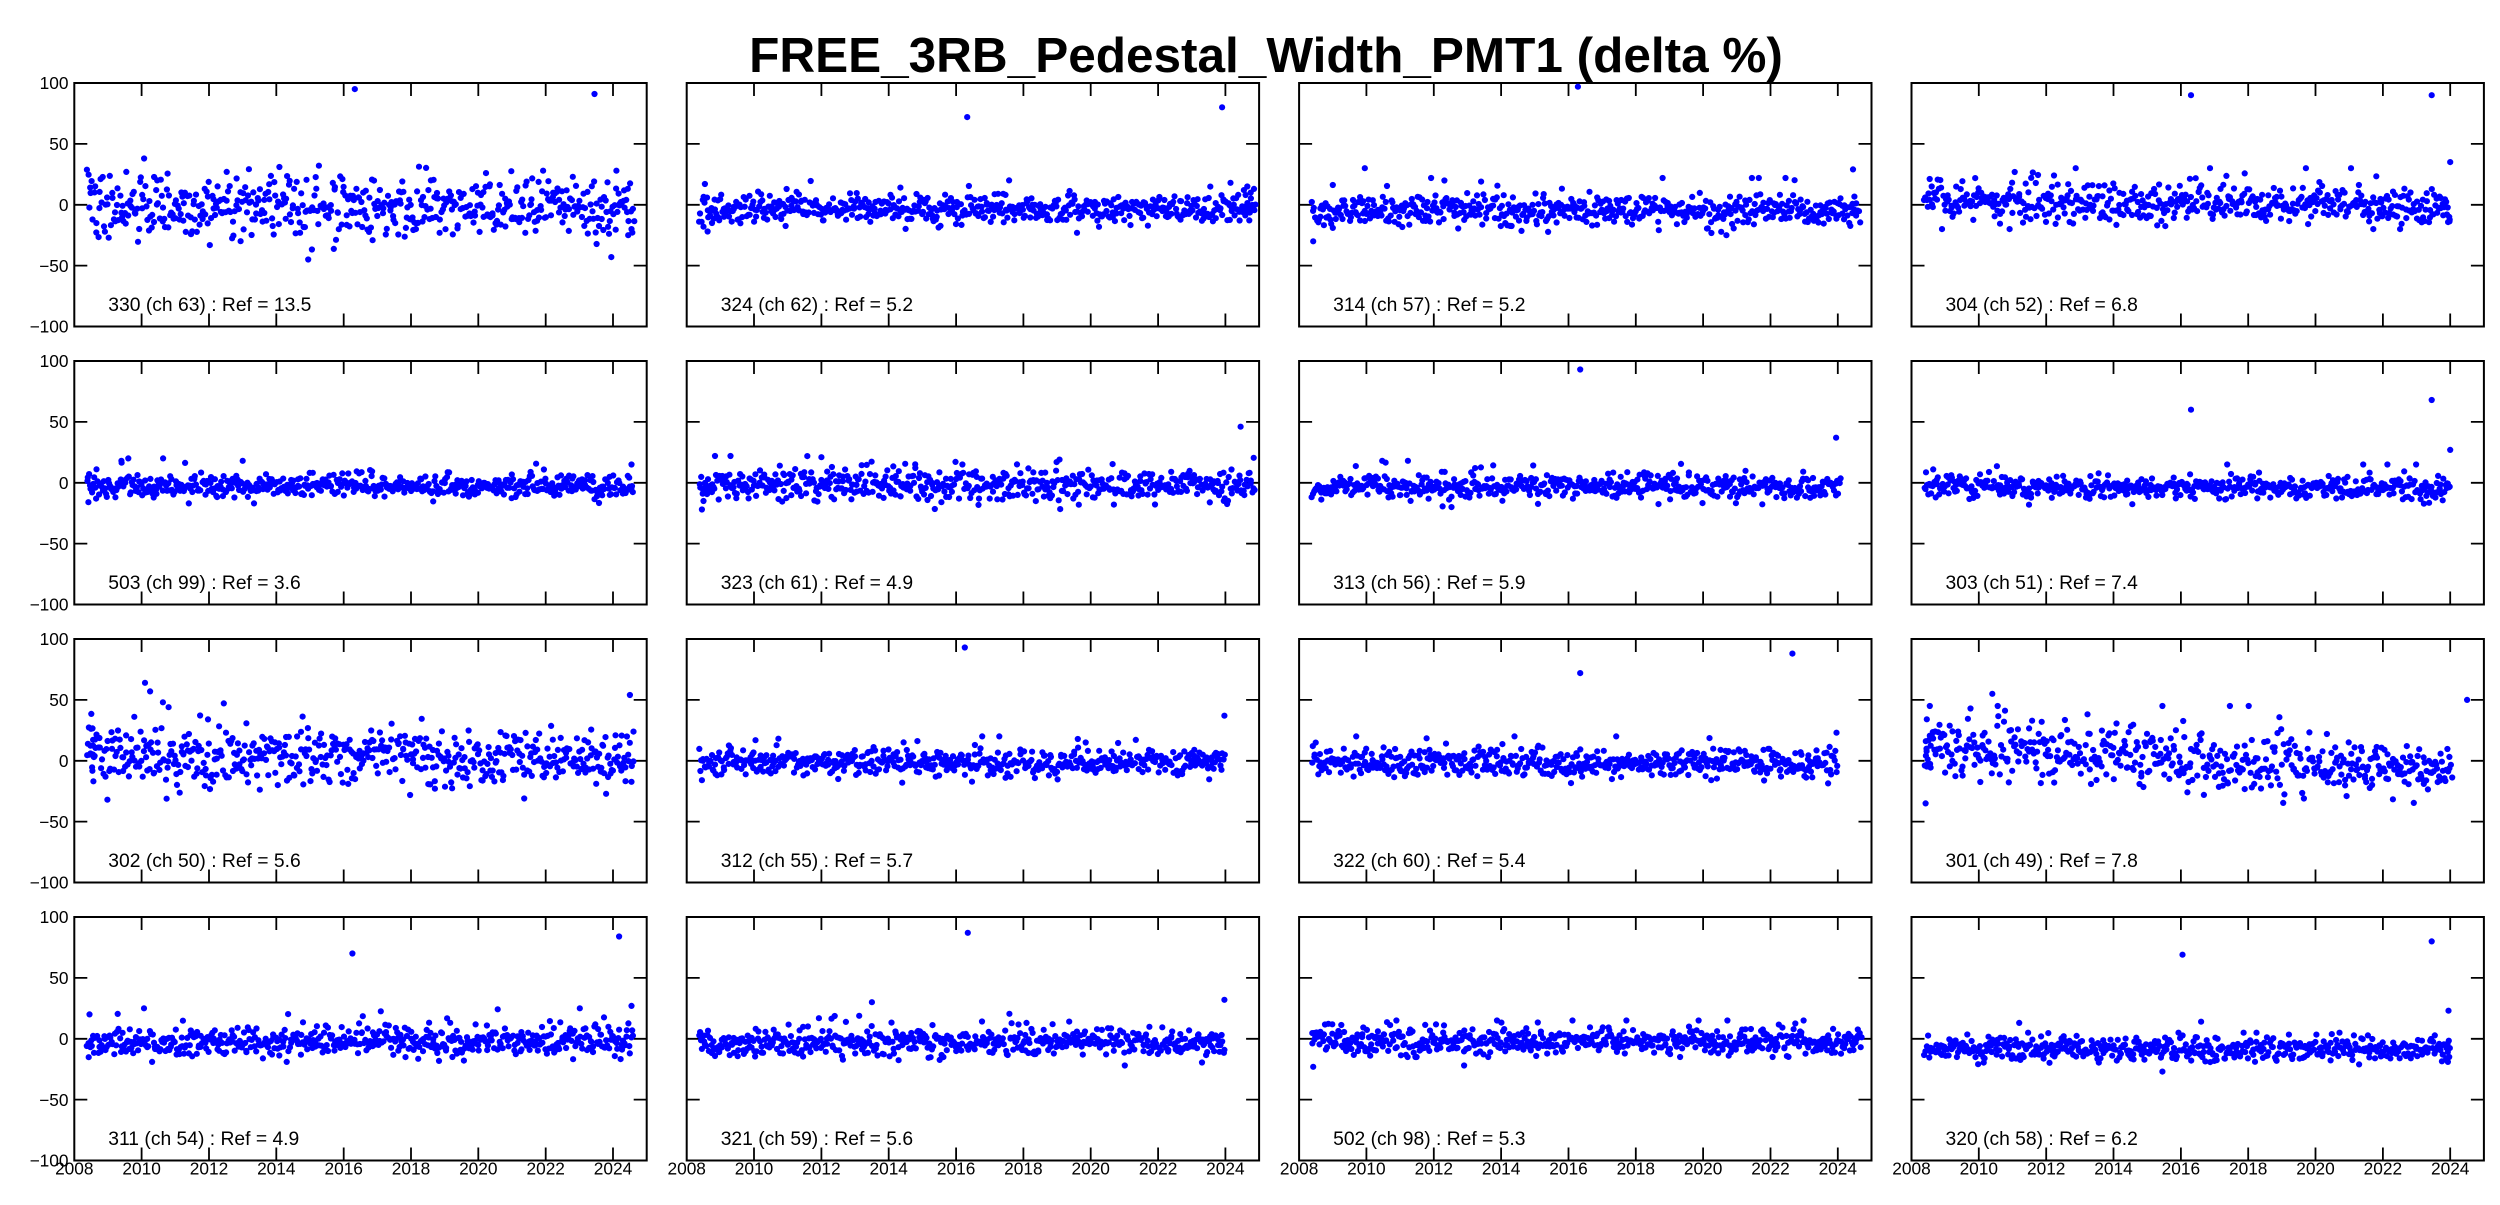 This screenshot has width=2500, height=1205. Describe the element at coordinates (817, 861) in the screenshot. I see `svg-text: 312 (ch 55) : Ref = 5.7` at that location.